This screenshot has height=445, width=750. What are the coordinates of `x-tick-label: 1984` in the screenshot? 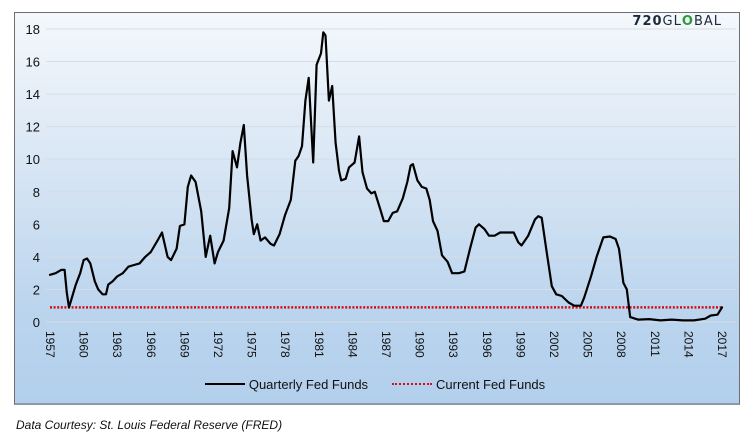 It's located at (352, 344).